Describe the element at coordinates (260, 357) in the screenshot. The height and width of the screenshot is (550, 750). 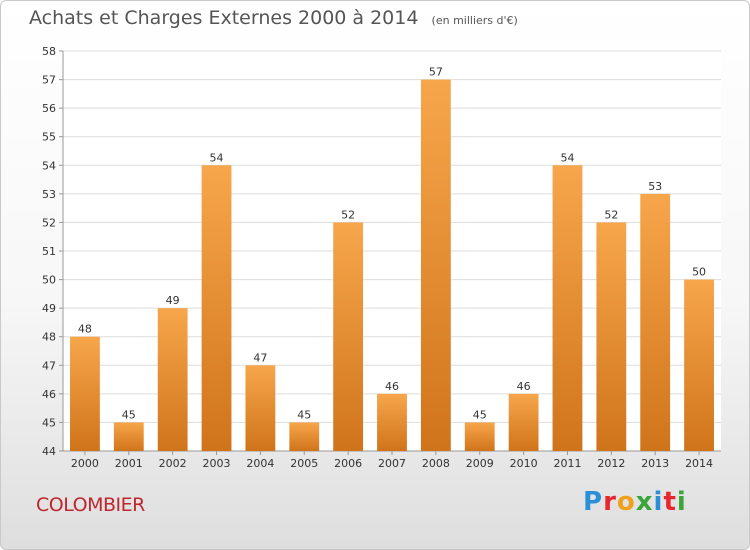
I see `bar-value-label: 47` at that location.